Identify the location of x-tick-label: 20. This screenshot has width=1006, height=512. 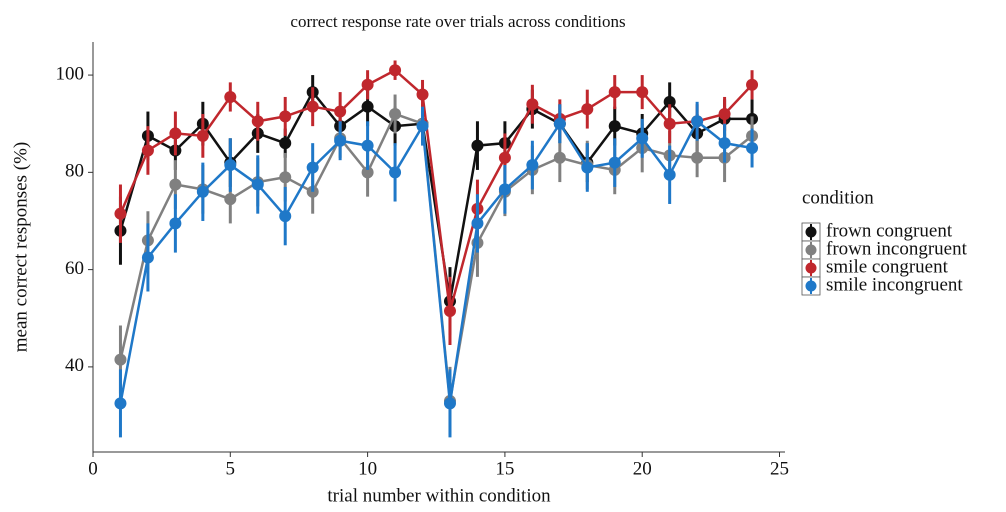
(642, 468).